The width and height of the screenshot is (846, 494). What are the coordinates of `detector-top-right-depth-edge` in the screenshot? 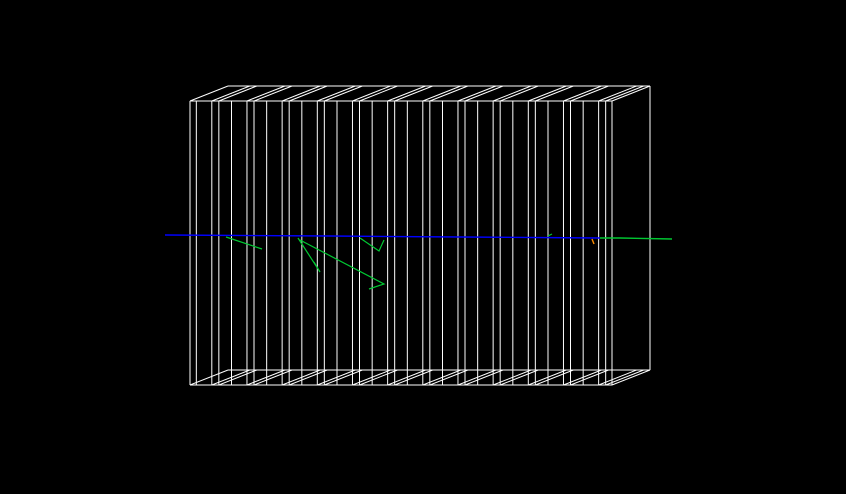 It's located at (631, 93).